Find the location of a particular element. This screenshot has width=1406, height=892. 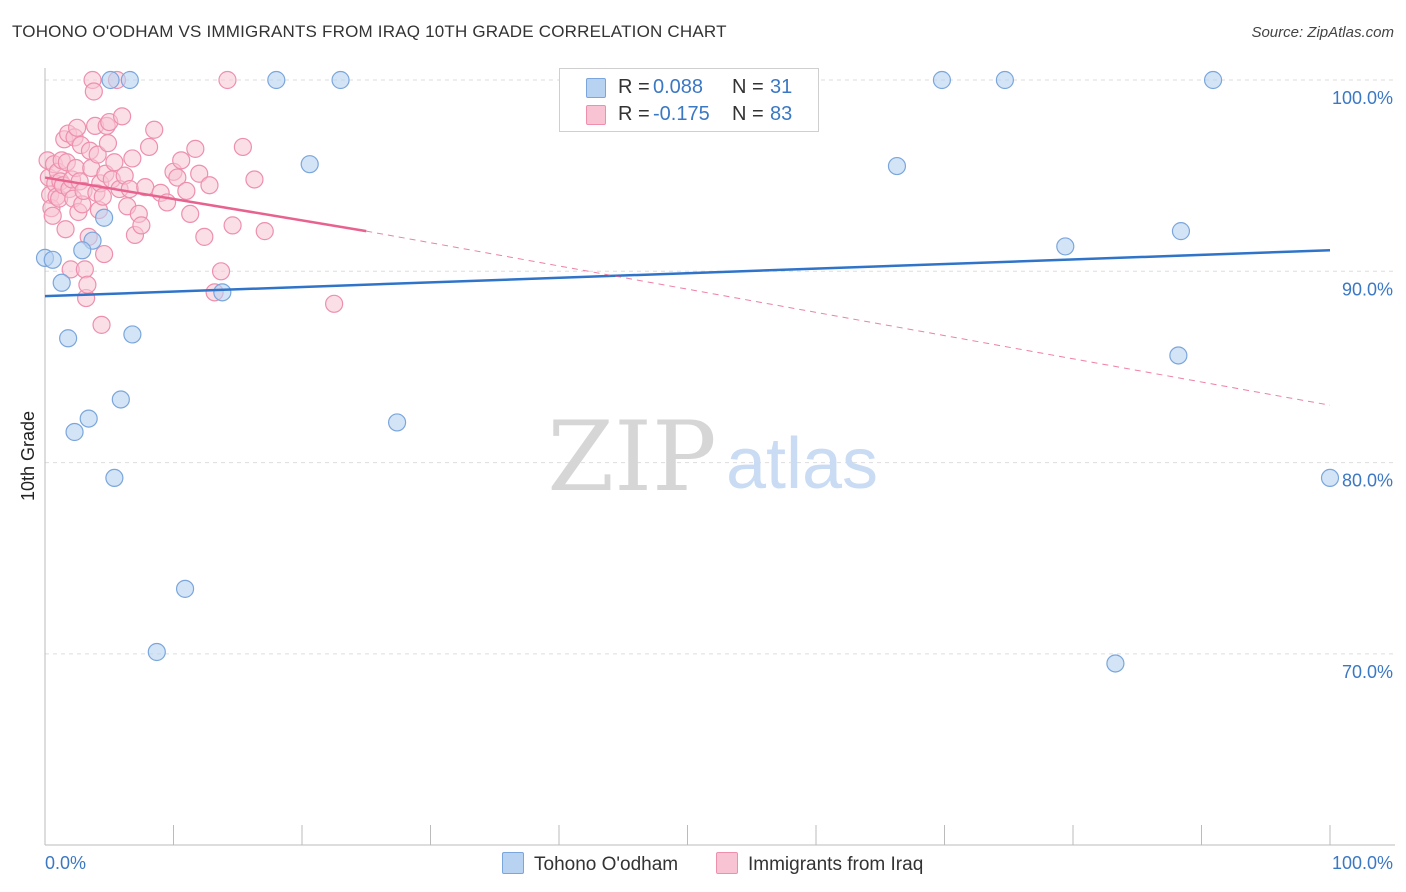

y-tick-label: 70.0% is located at coordinates (1367, 672).